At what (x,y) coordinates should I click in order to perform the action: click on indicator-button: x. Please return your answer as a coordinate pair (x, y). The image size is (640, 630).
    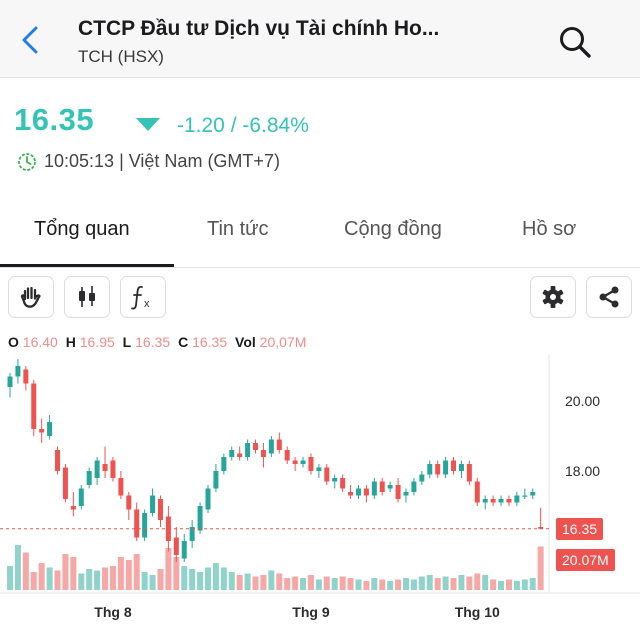
    Looking at the image, I should click on (143, 297).